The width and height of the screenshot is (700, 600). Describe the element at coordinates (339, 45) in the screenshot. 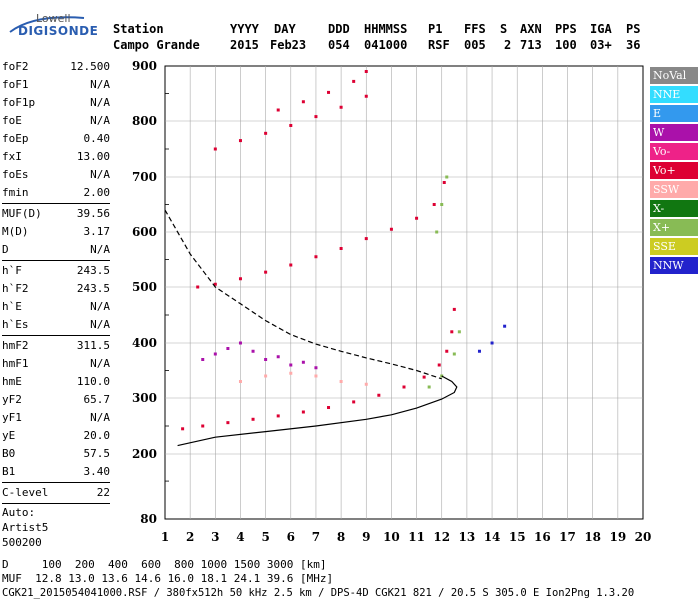

I see `header-value-3: 054` at that location.